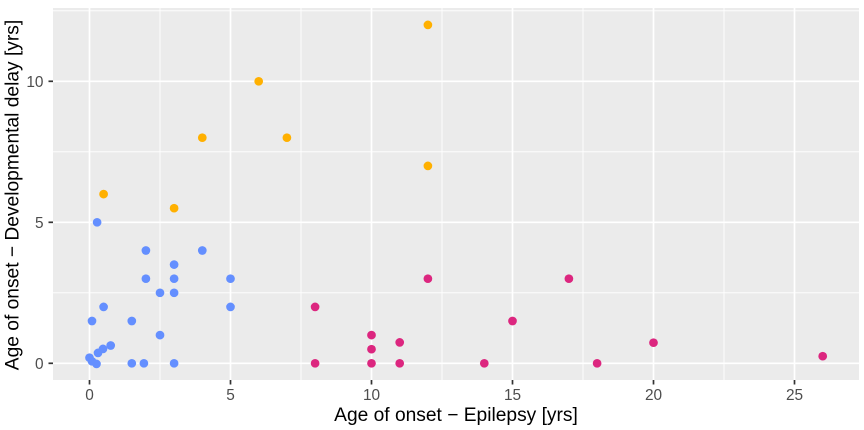 This screenshot has height=430, width=864. What do you see at coordinates (653, 395) in the screenshot?
I see `svg-text: 20` at bounding box center [653, 395].